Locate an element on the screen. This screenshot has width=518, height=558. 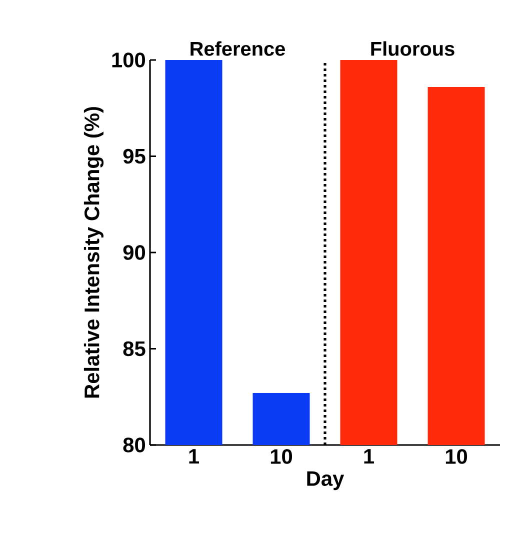
y-tick-label: 95 is located at coordinates (134, 156).